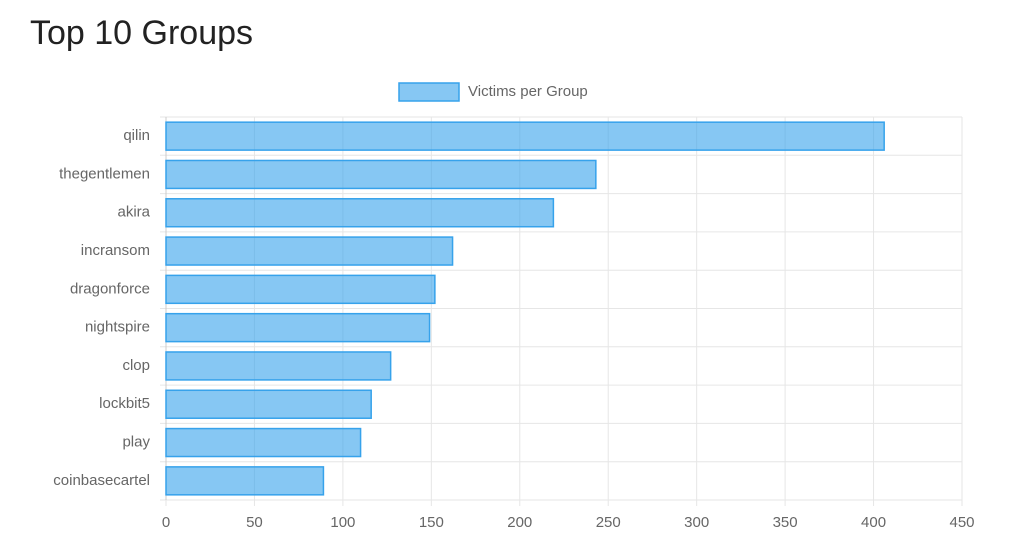 This screenshot has height=556, width=1027. What do you see at coordinates (136, 365) in the screenshot?
I see `y-tick-label: clop` at bounding box center [136, 365].